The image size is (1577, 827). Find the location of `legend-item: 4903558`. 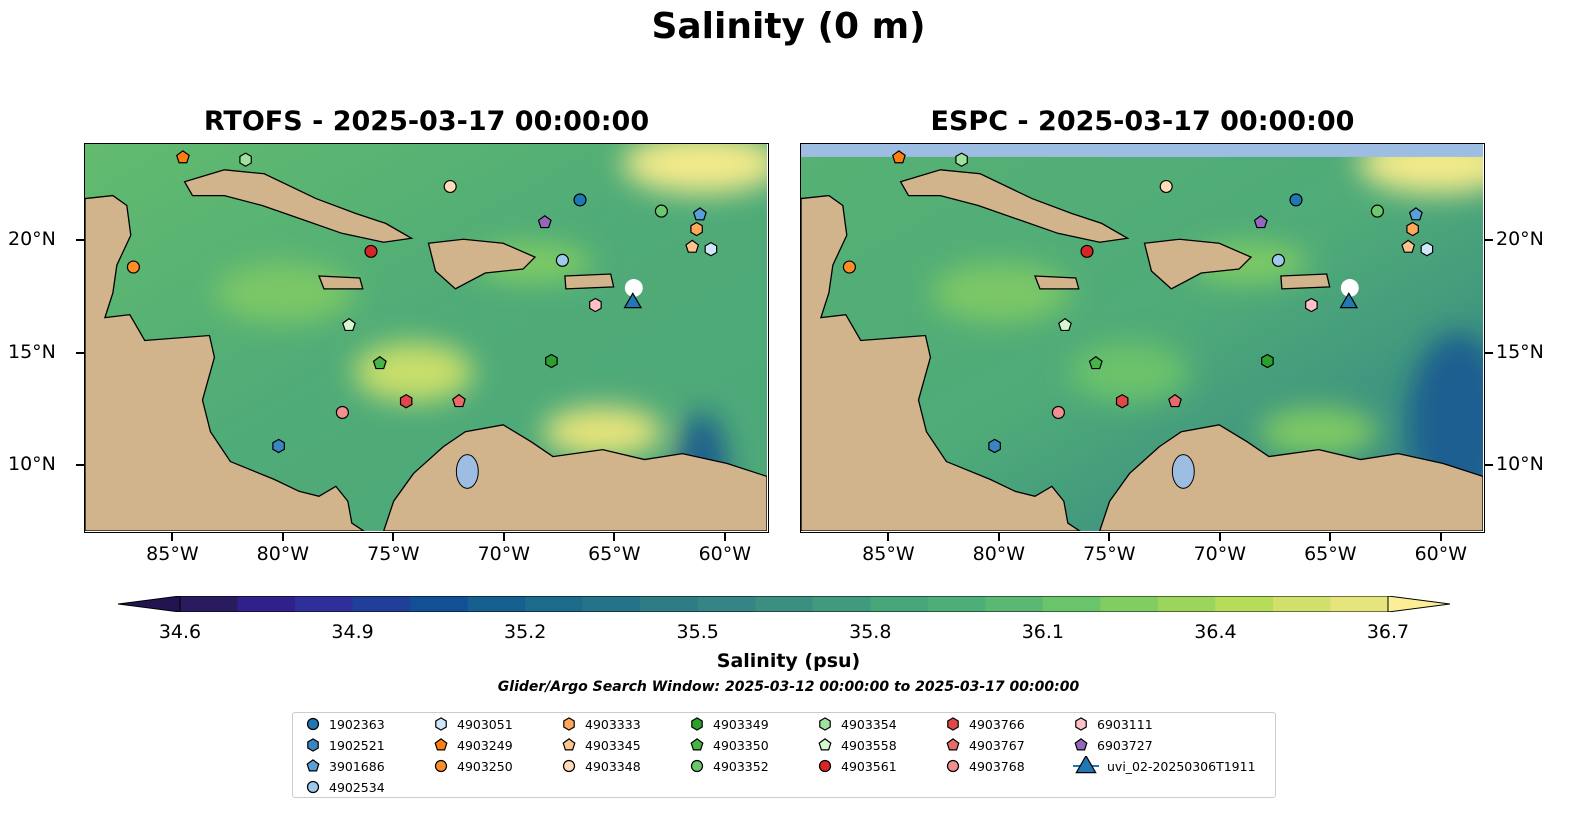

legend-item: 4903558 is located at coordinates (857, 745).